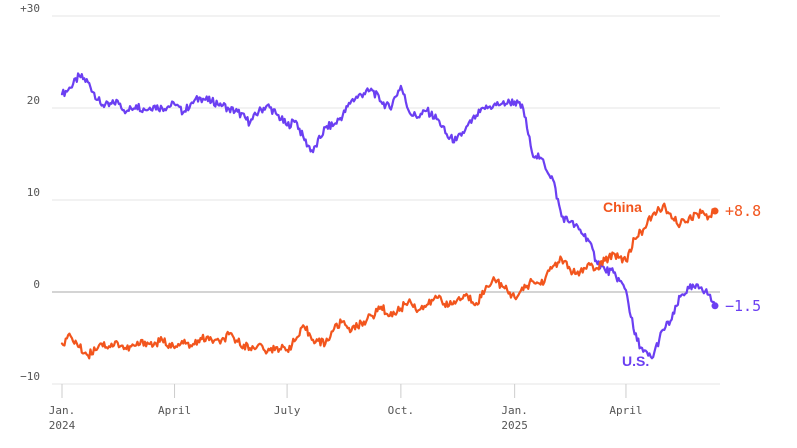  What do you see at coordinates (346, 408) in the screenshot?
I see `x-axis-ticks: Jan. 2024 April July Oct. Jan. 2025 April` at bounding box center [346, 408].